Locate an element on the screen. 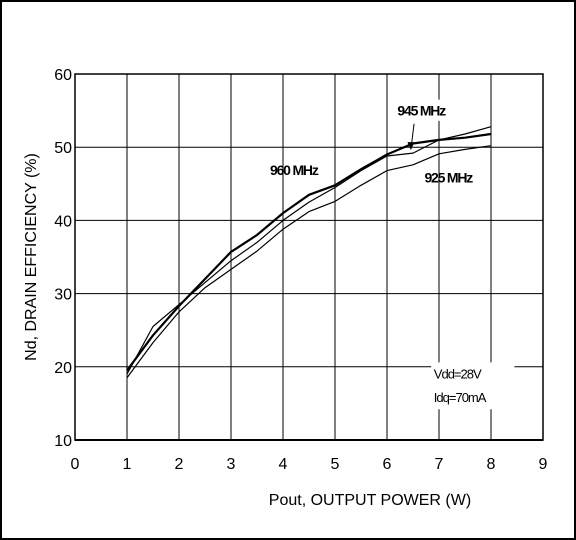 This screenshot has width=576, height=540. x-tick-label: 6 is located at coordinates (387, 464).